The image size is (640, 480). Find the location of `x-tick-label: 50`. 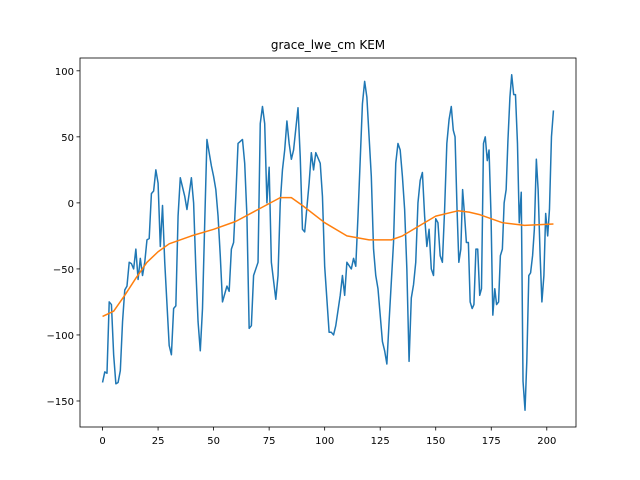

x-tick-label: 50 is located at coordinates (213, 441).